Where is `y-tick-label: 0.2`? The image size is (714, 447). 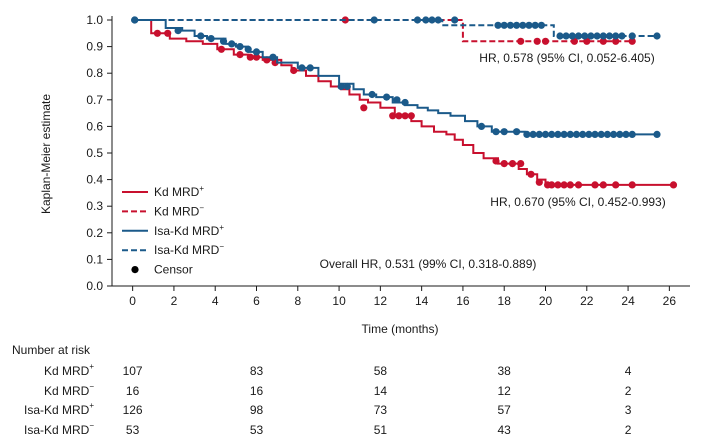 y-tick-label: 0.2 is located at coordinates (94, 233).